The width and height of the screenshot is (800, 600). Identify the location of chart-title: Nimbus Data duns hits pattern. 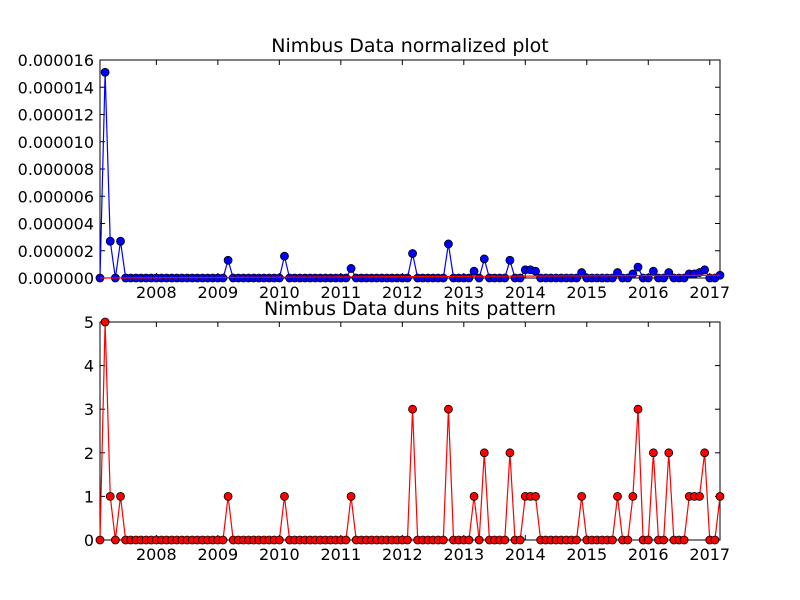
(410, 309).